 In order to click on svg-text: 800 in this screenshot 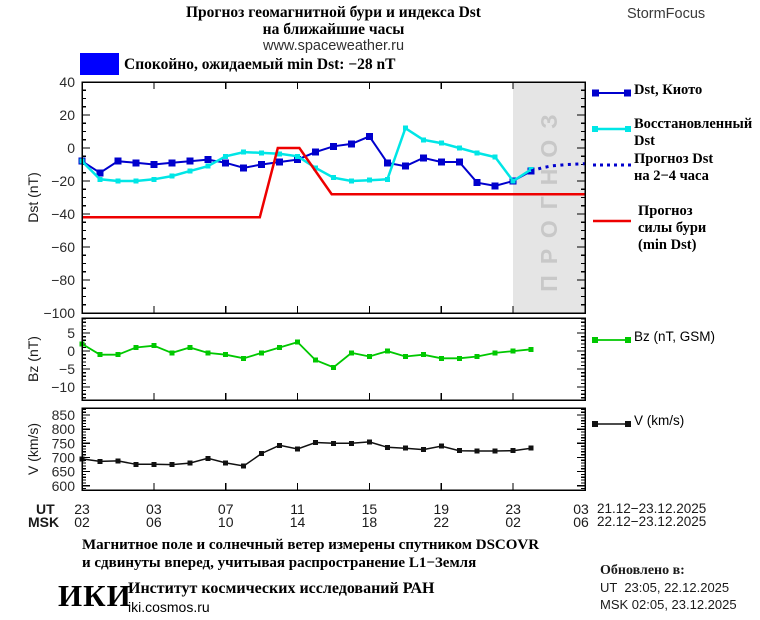, I will do `click(64, 429)`.